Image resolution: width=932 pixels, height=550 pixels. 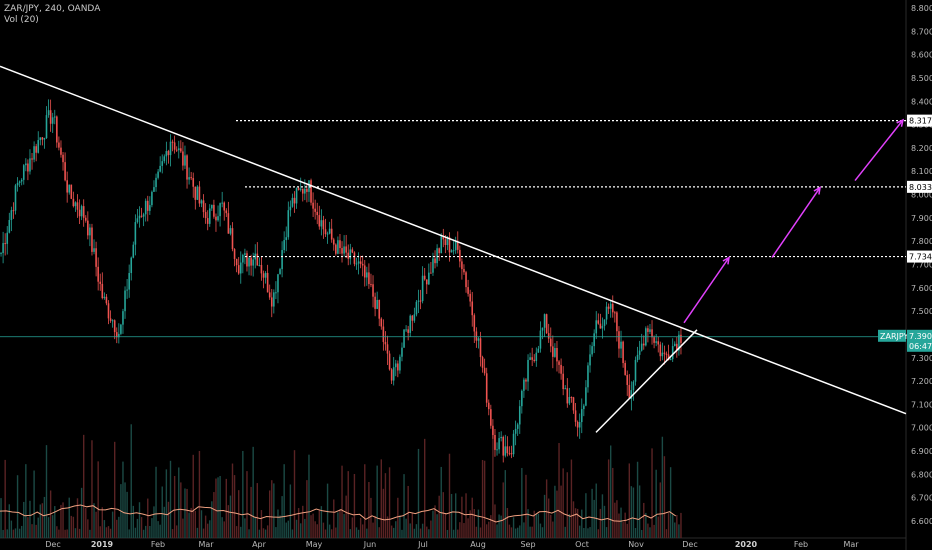 What do you see at coordinates (21, 20) in the screenshot?
I see `volume-indicator-label: Vol (20)` at bounding box center [21, 20].